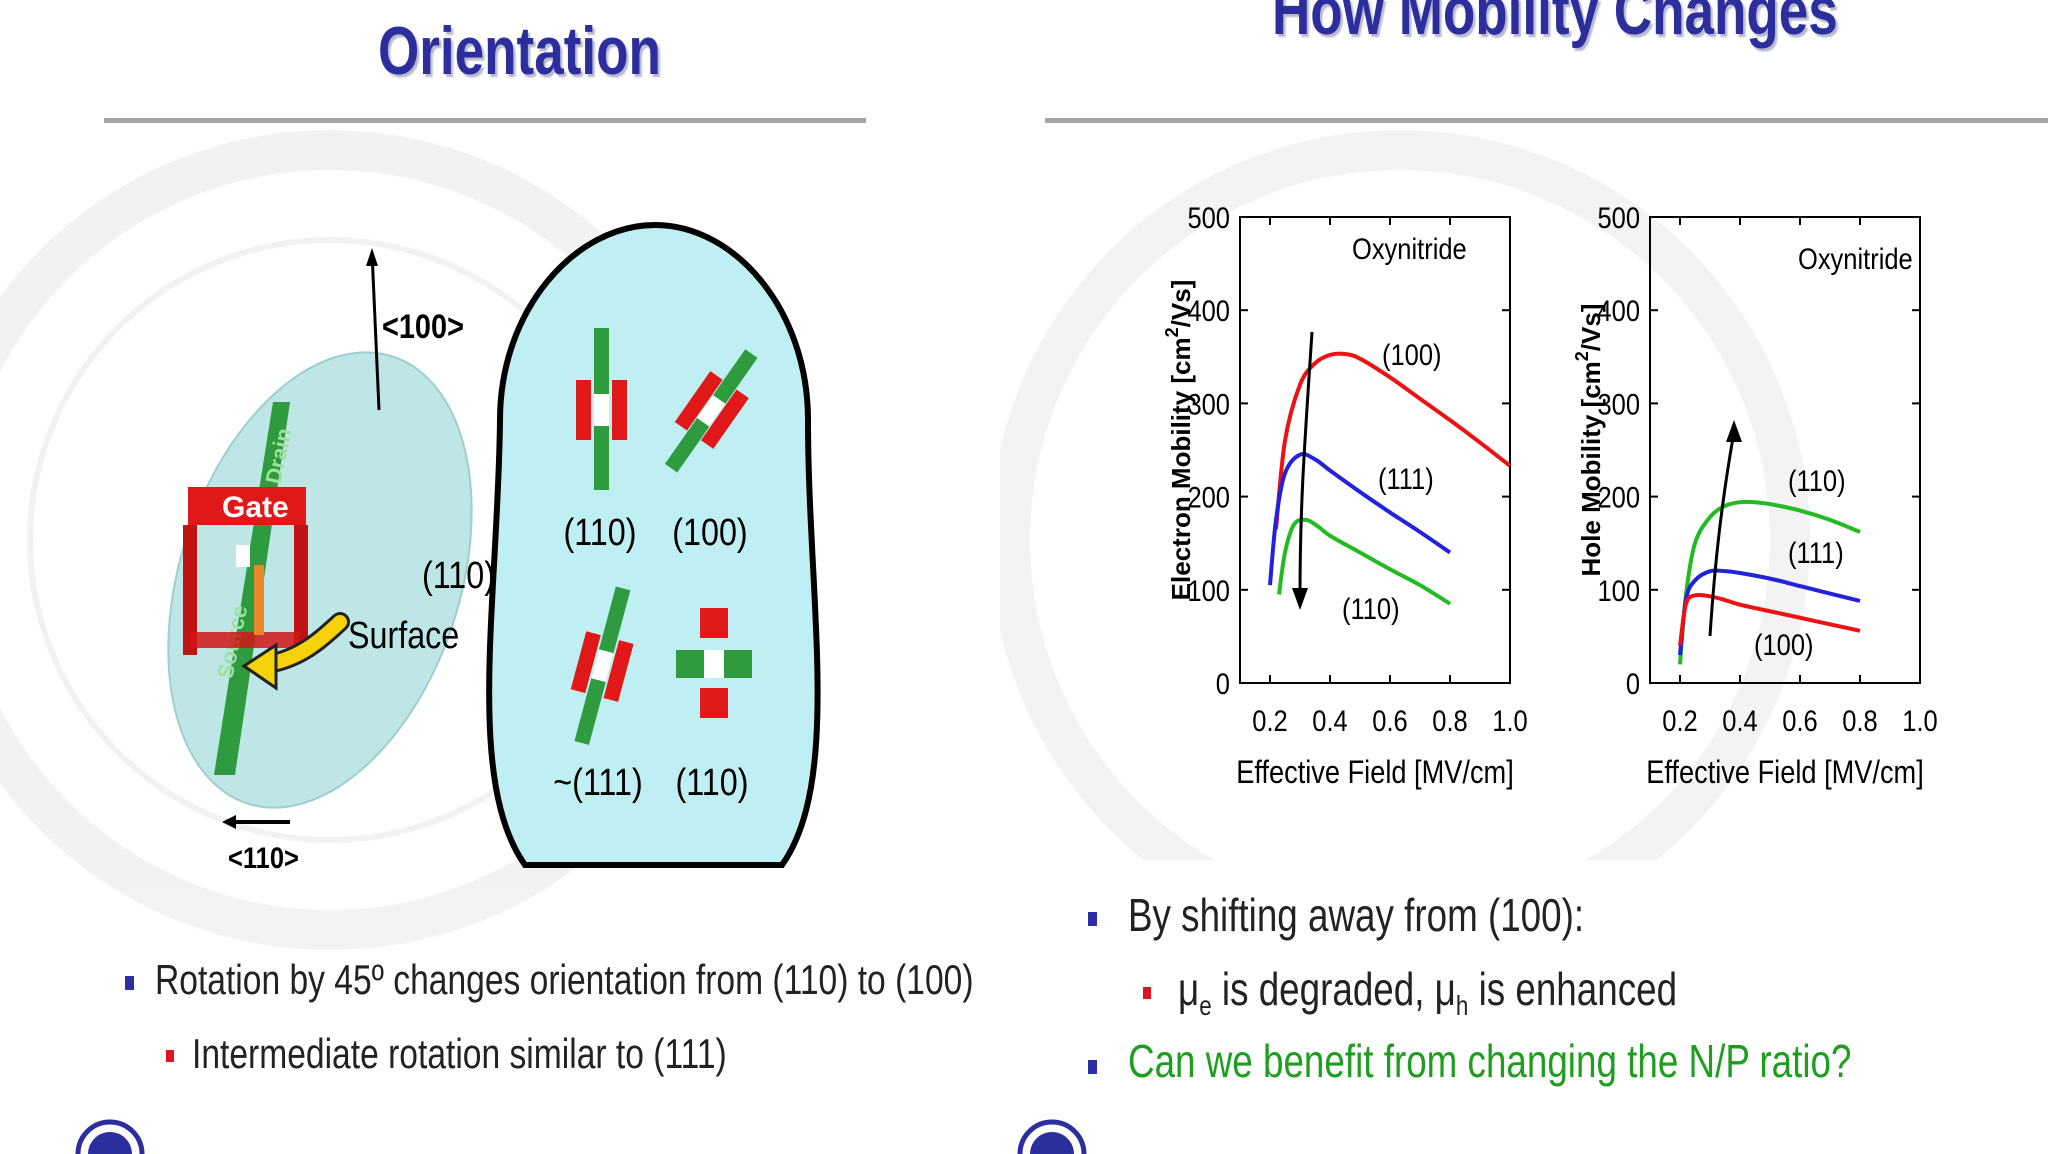 The image size is (2048, 1154). Describe the element at coordinates (459, 1053) in the screenshot. I see `sub-bullet-text: Intermediate rotation similar to (111)` at that location.